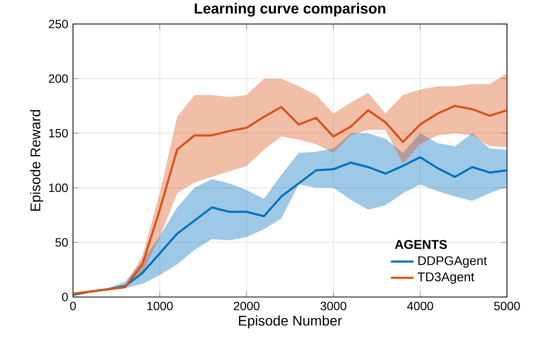  What do you see at coordinates (58, 78) in the screenshot?
I see `y-tick-label: 200` at bounding box center [58, 78].